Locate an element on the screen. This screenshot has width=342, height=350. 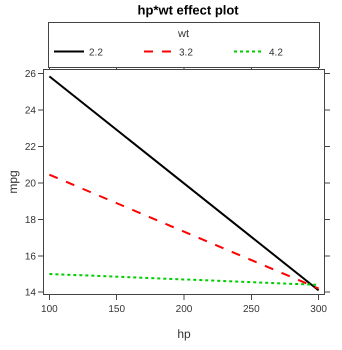
x-axis-title: hp is located at coordinates (184, 333).